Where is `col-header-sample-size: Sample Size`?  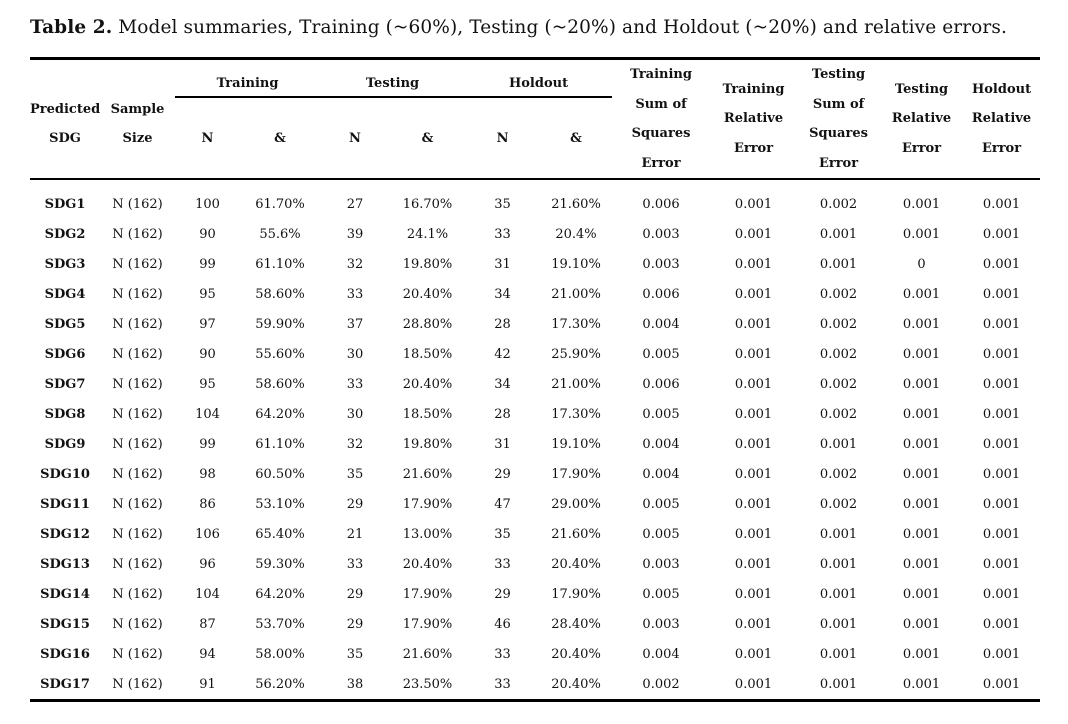
col-header-sample-size: Sample Size is located at coordinates (137, 119).